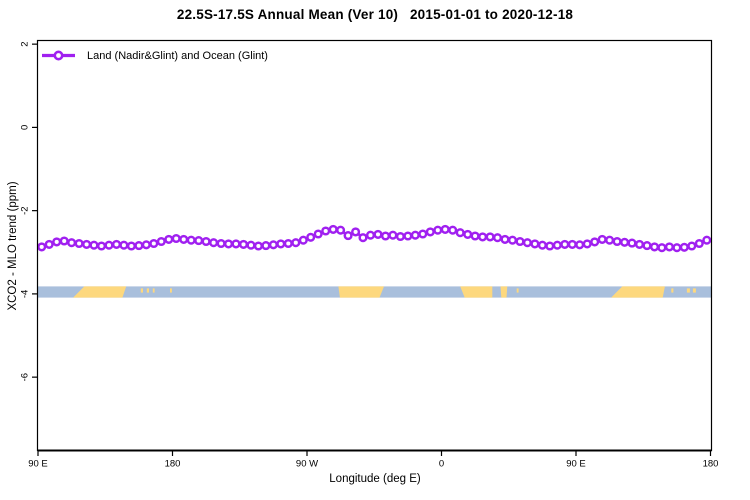  What do you see at coordinates (25, 127) in the screenshot?
I see `y-tick-label: 0` at bounding box center [25, 127].